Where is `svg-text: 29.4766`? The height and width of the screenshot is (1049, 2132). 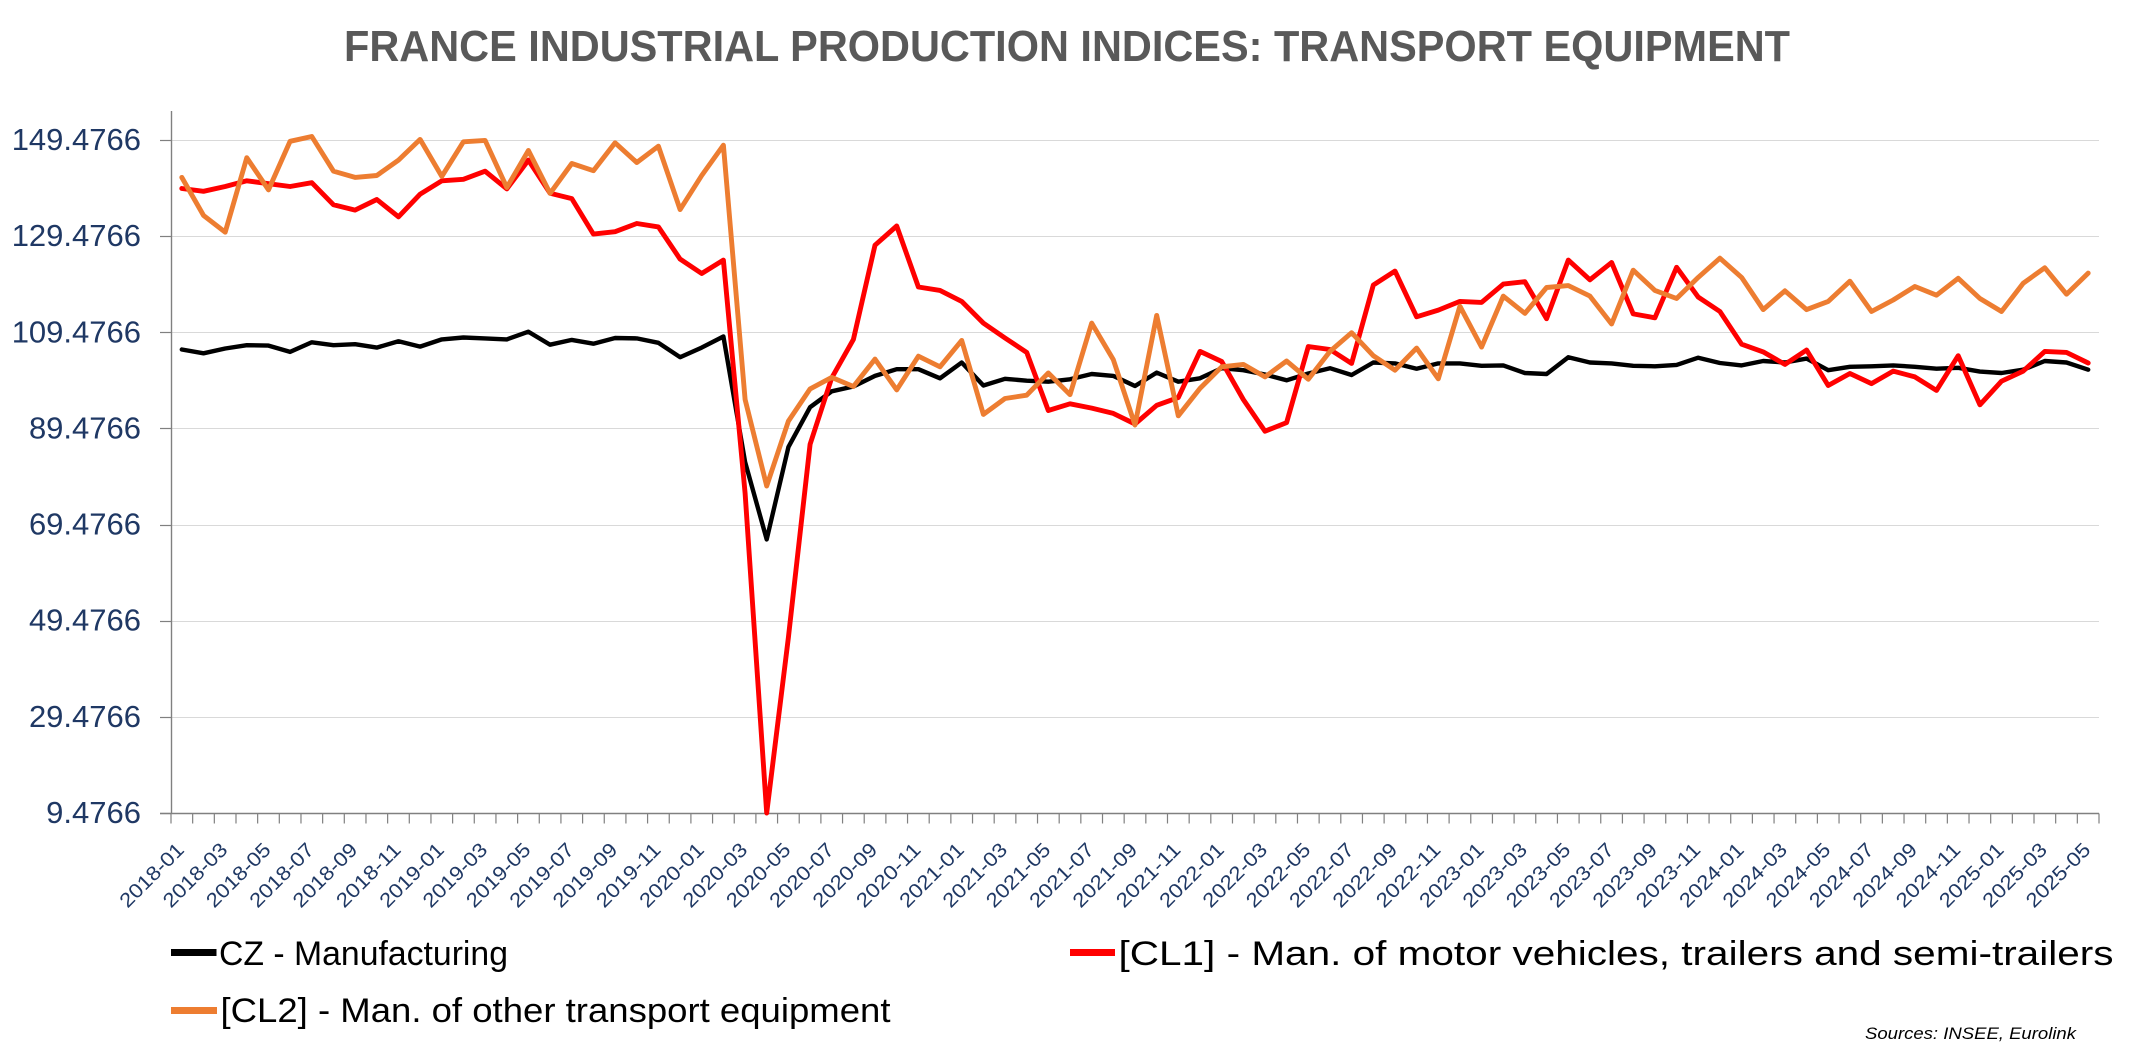
svg-text: 29.4766 is located at coordinates (85, 716).